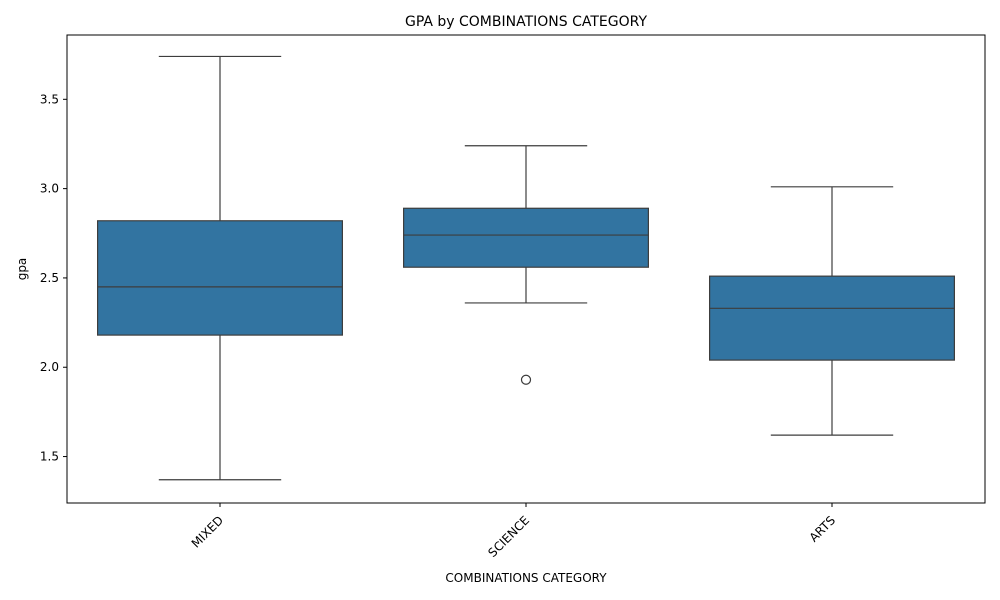 This screenshot has height=600, width=1000. What do you see at coordinates (49, 457) in the screenshot?
I see `y-tick-label: 1.5` at bounding box center [49, 457].